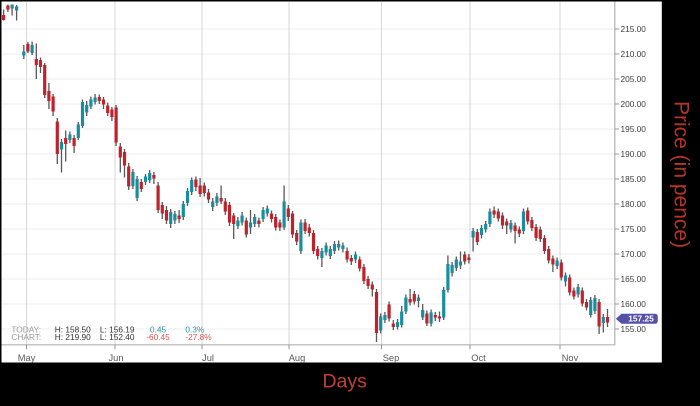 The height and width of the screenshot is (406, 700). What do you see at coordinates (634, 79) in the screenshot?
I see `svg-text: 205.00` at bounding box center [634, 79].